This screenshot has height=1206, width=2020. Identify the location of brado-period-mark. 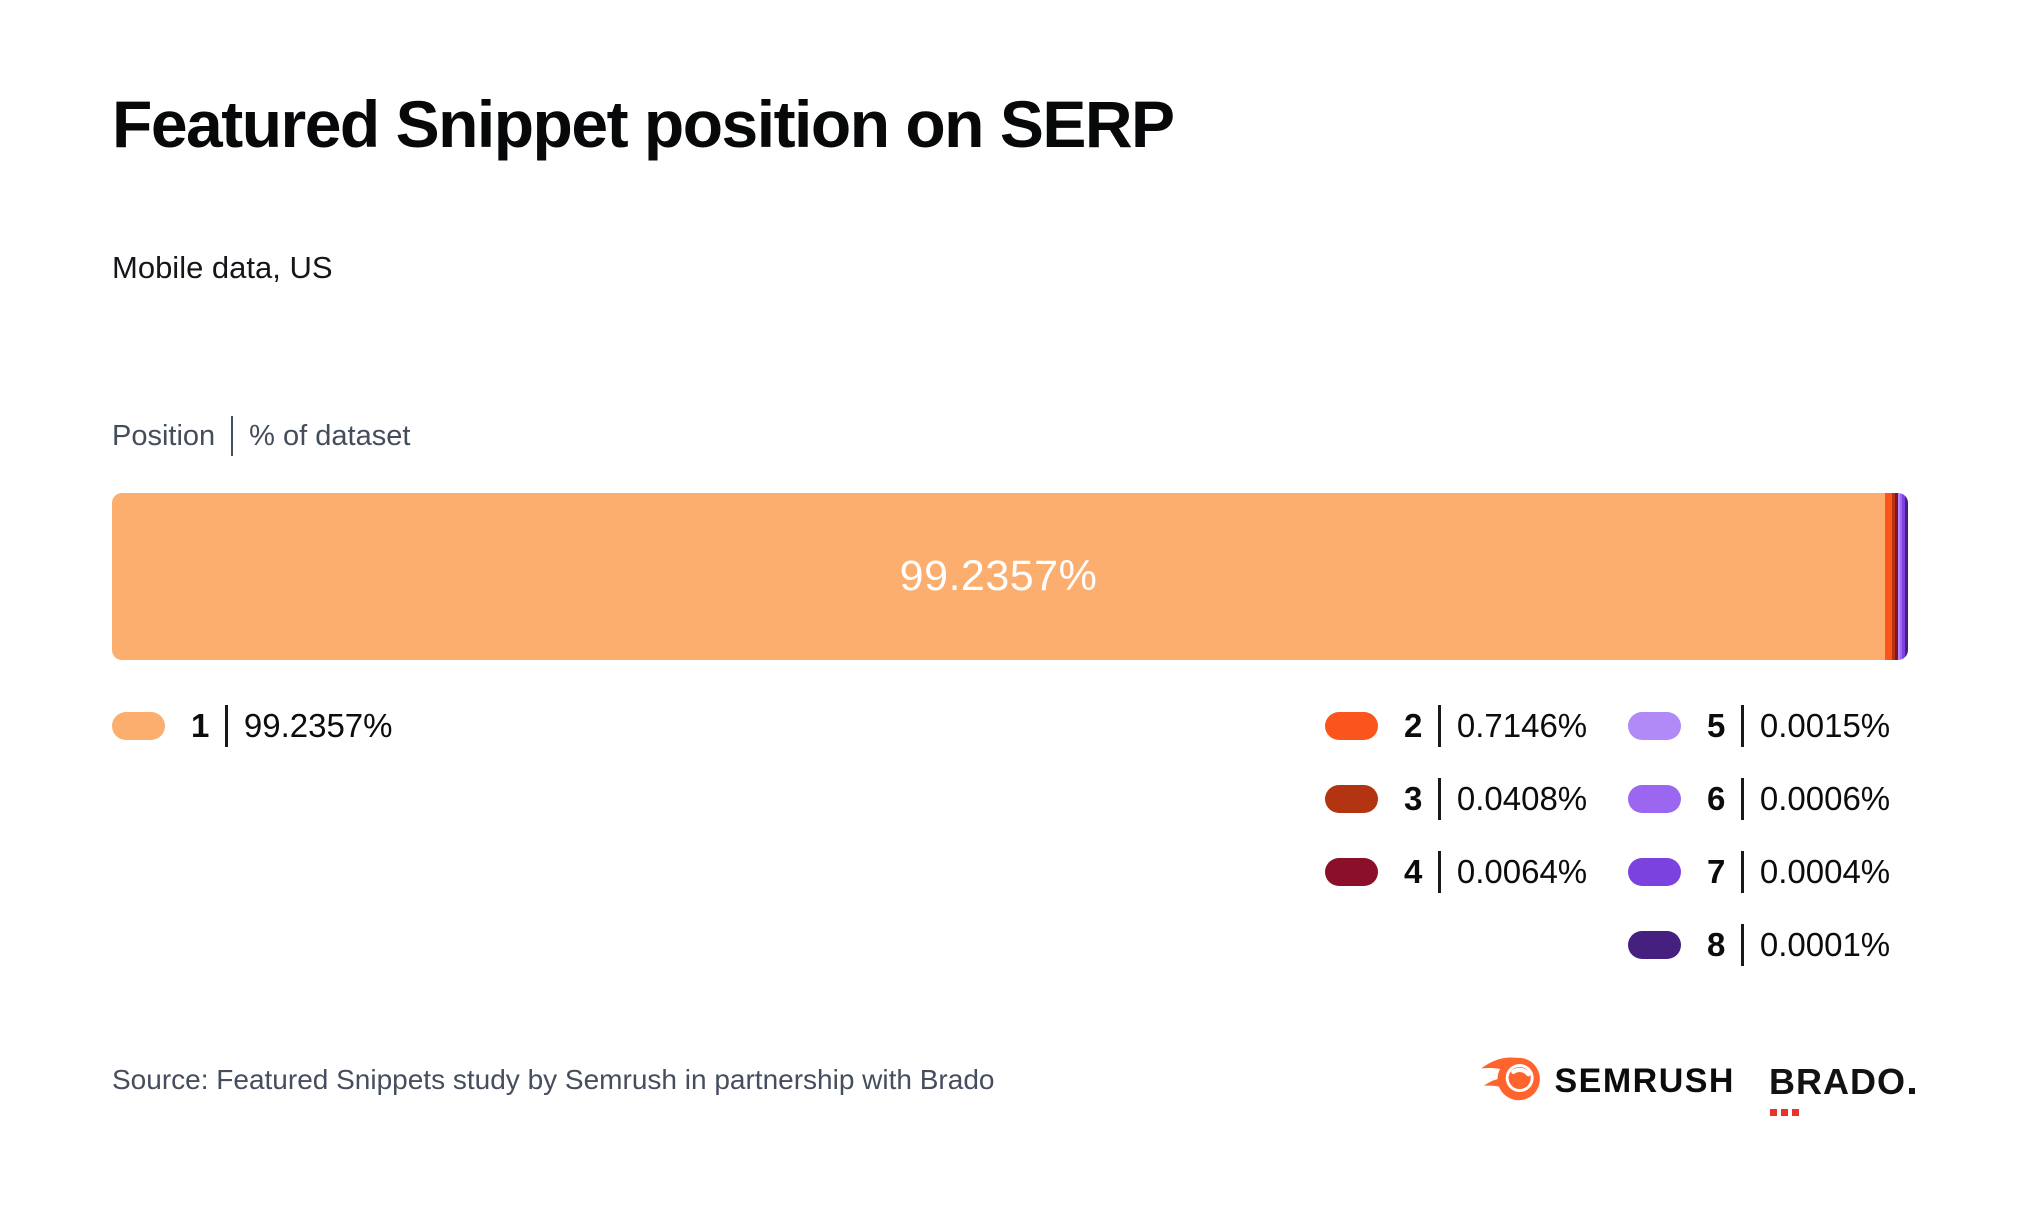
(1912, 1090).